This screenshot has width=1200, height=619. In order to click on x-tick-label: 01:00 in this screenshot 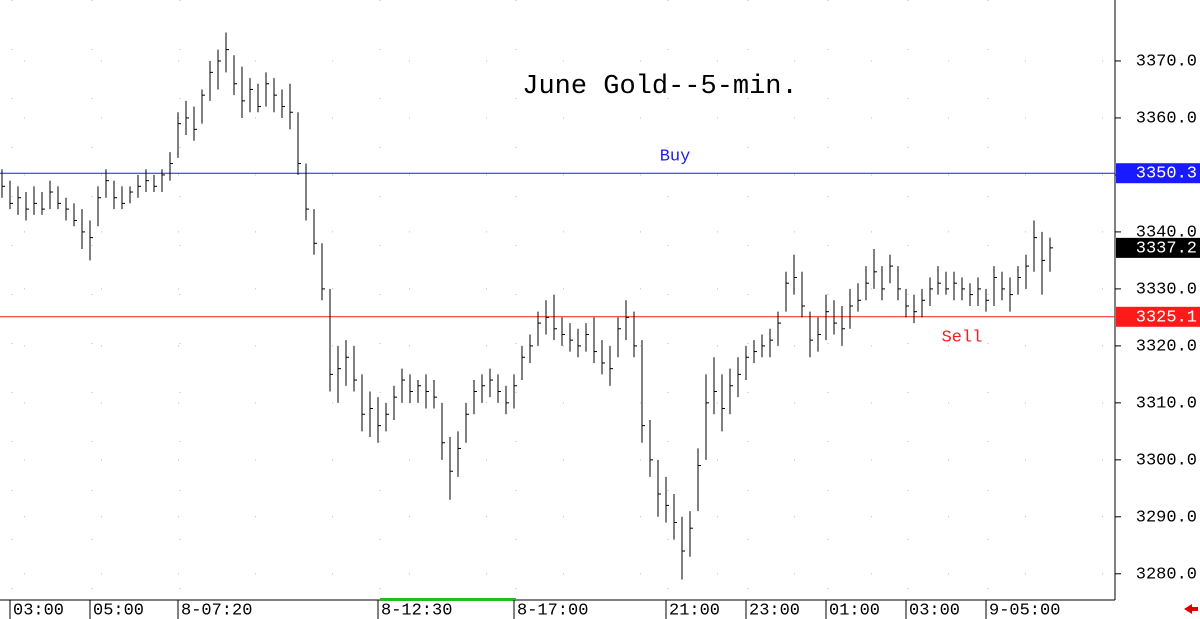, I will do `click(854, 610)`.